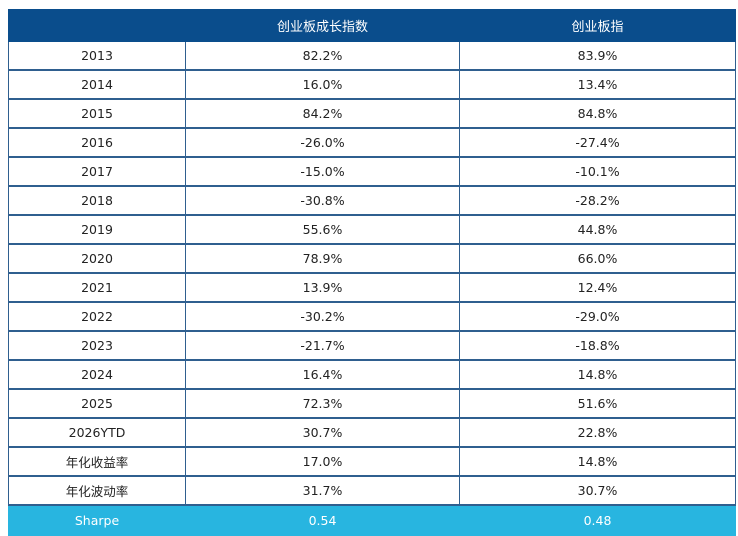 The height and width of the screenshot is (536, 738). I want to click on chinext-index-value: 44.8%, so click(597, 230).